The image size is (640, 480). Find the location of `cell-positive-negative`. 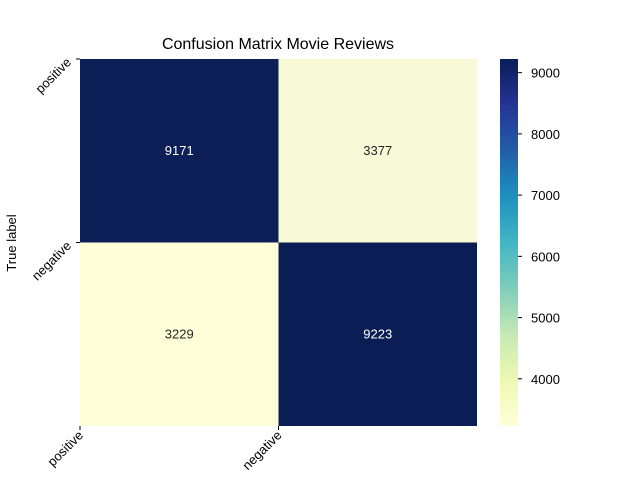

cell-positive-negative is located at coordinates (377, 151).